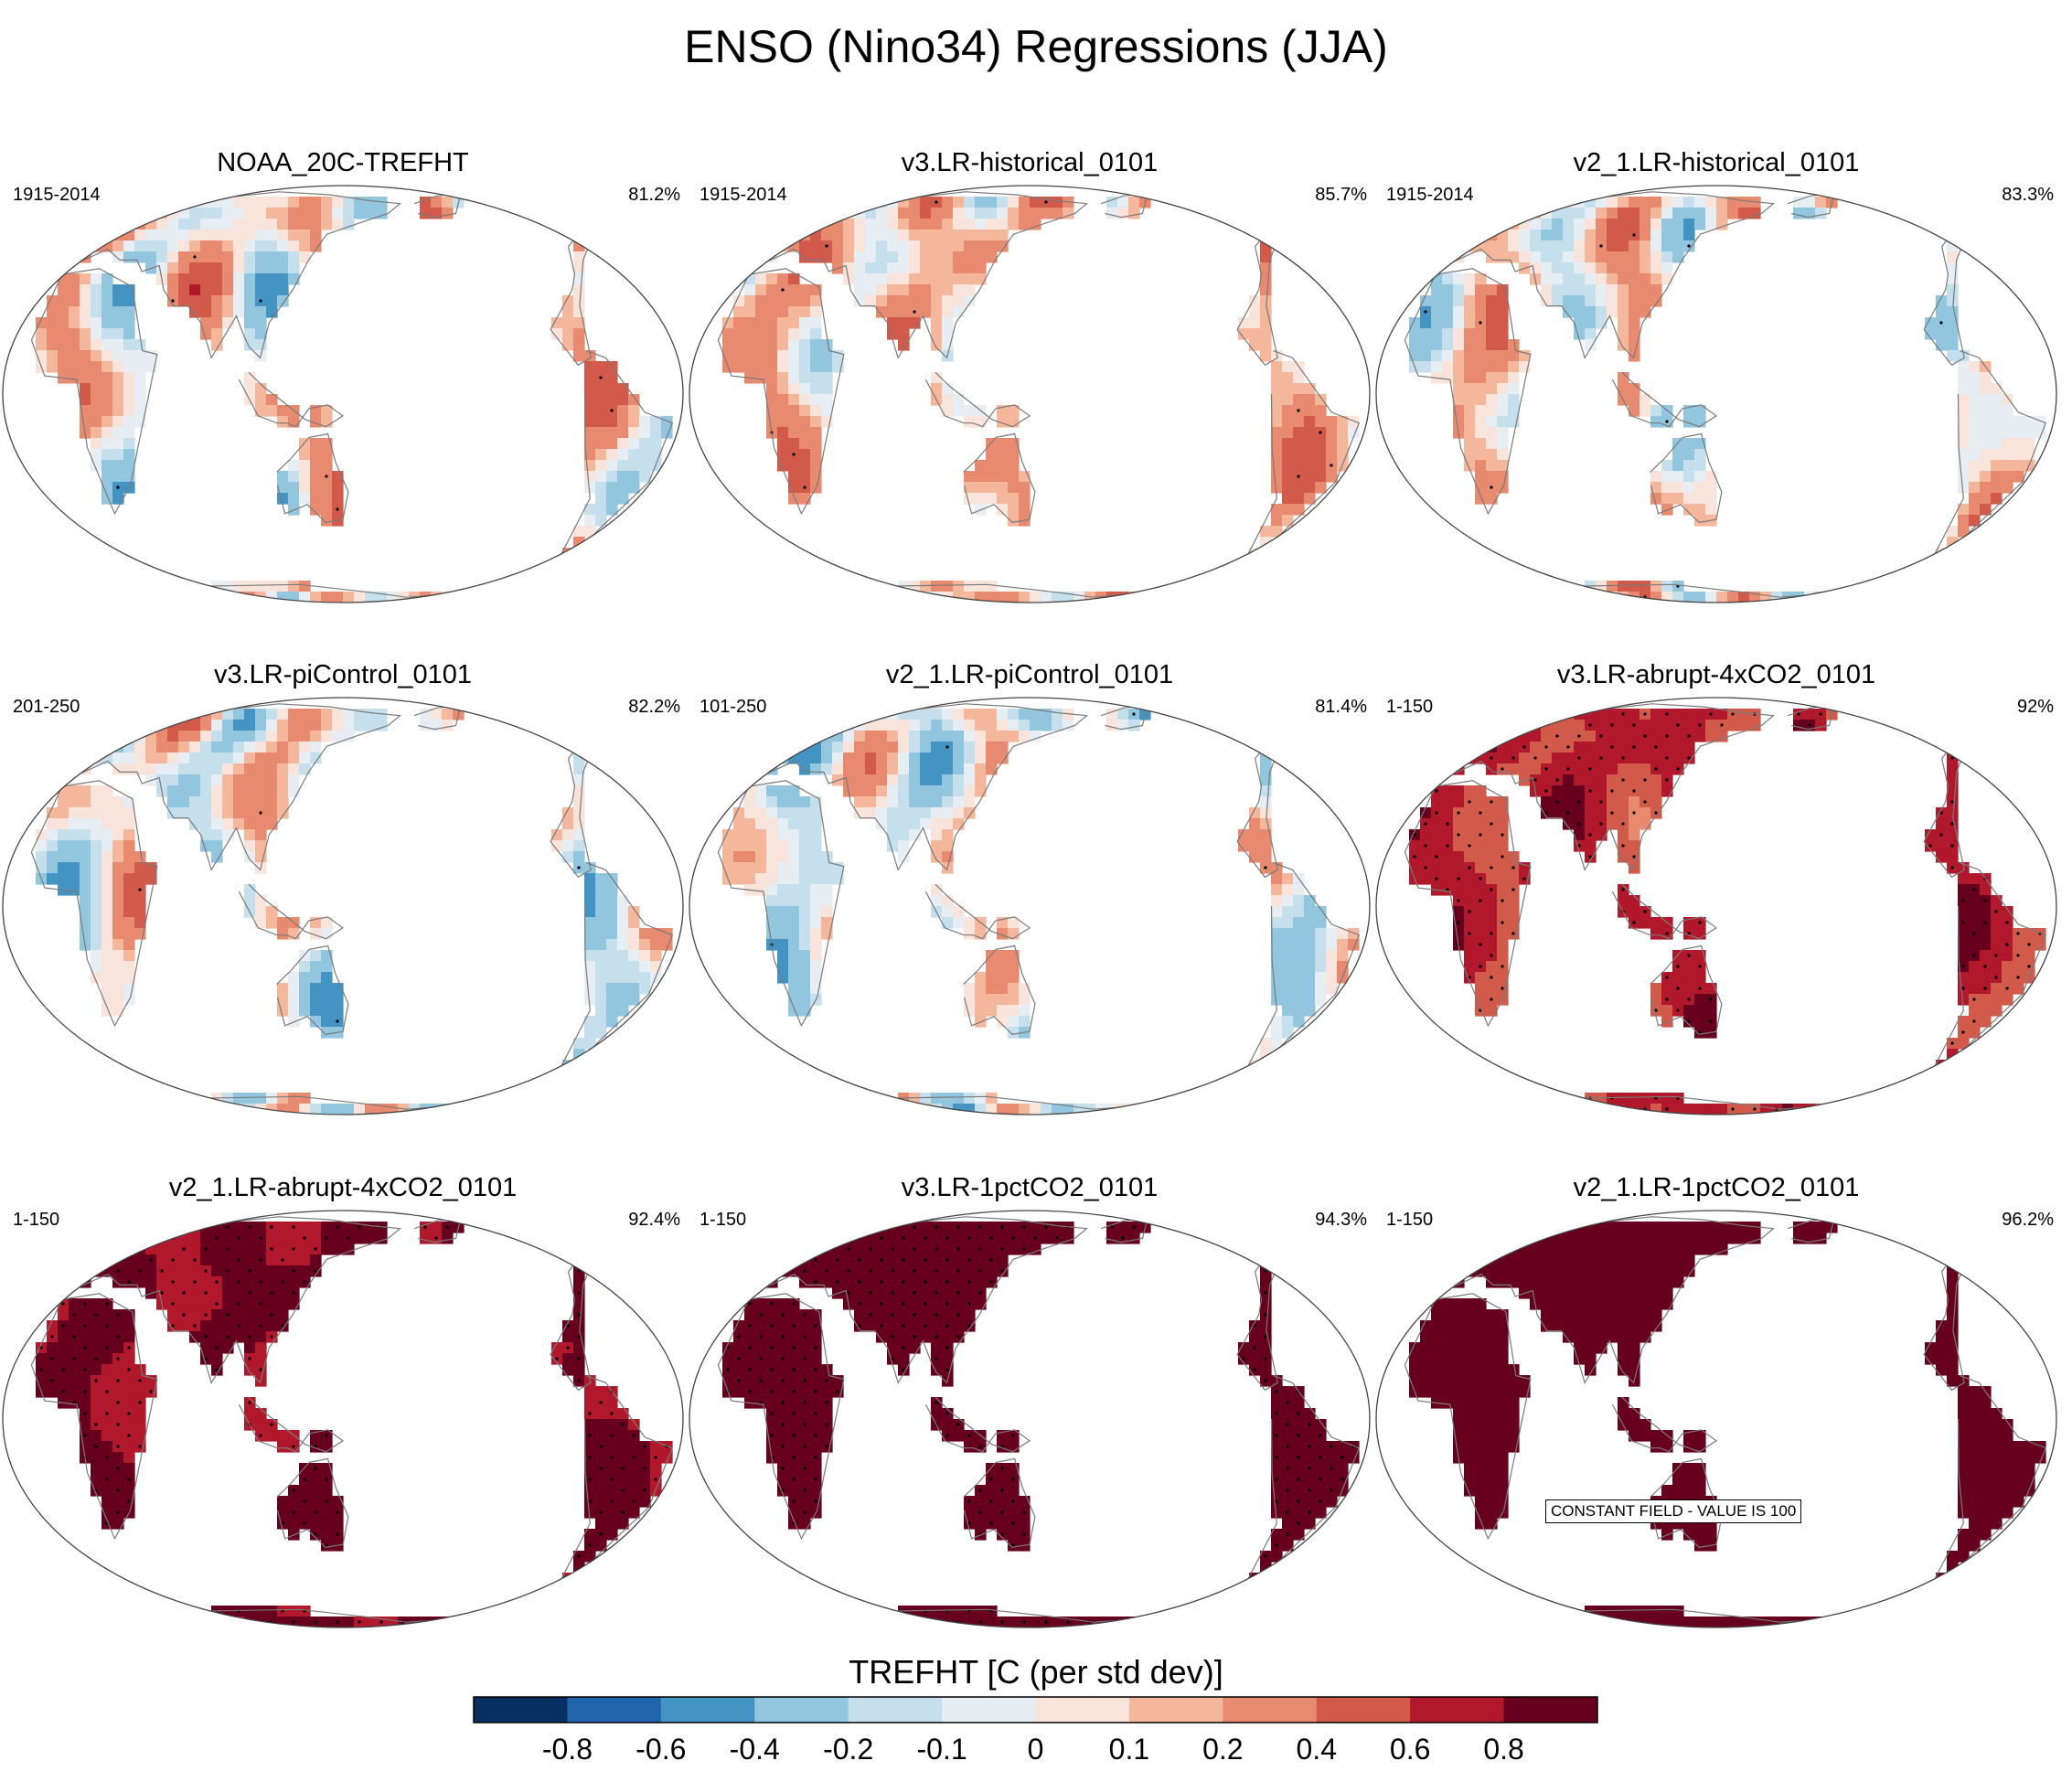  Describe the element at coordinates (846, 596) in the screenshot. I see `coastline` at that location.